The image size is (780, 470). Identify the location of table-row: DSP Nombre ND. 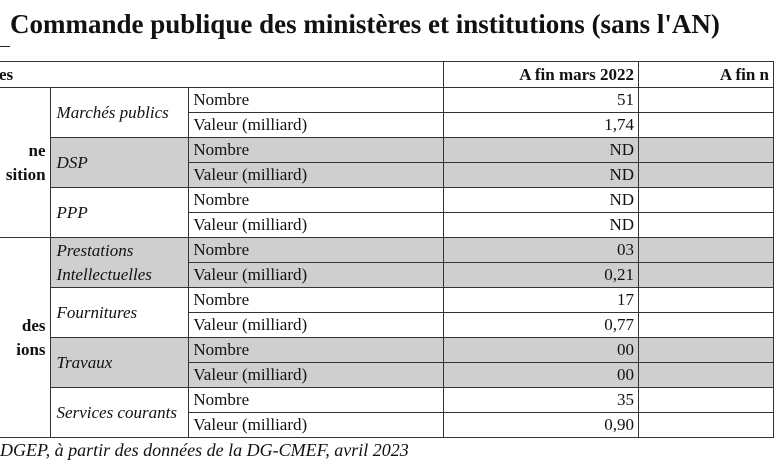
(387, 162).